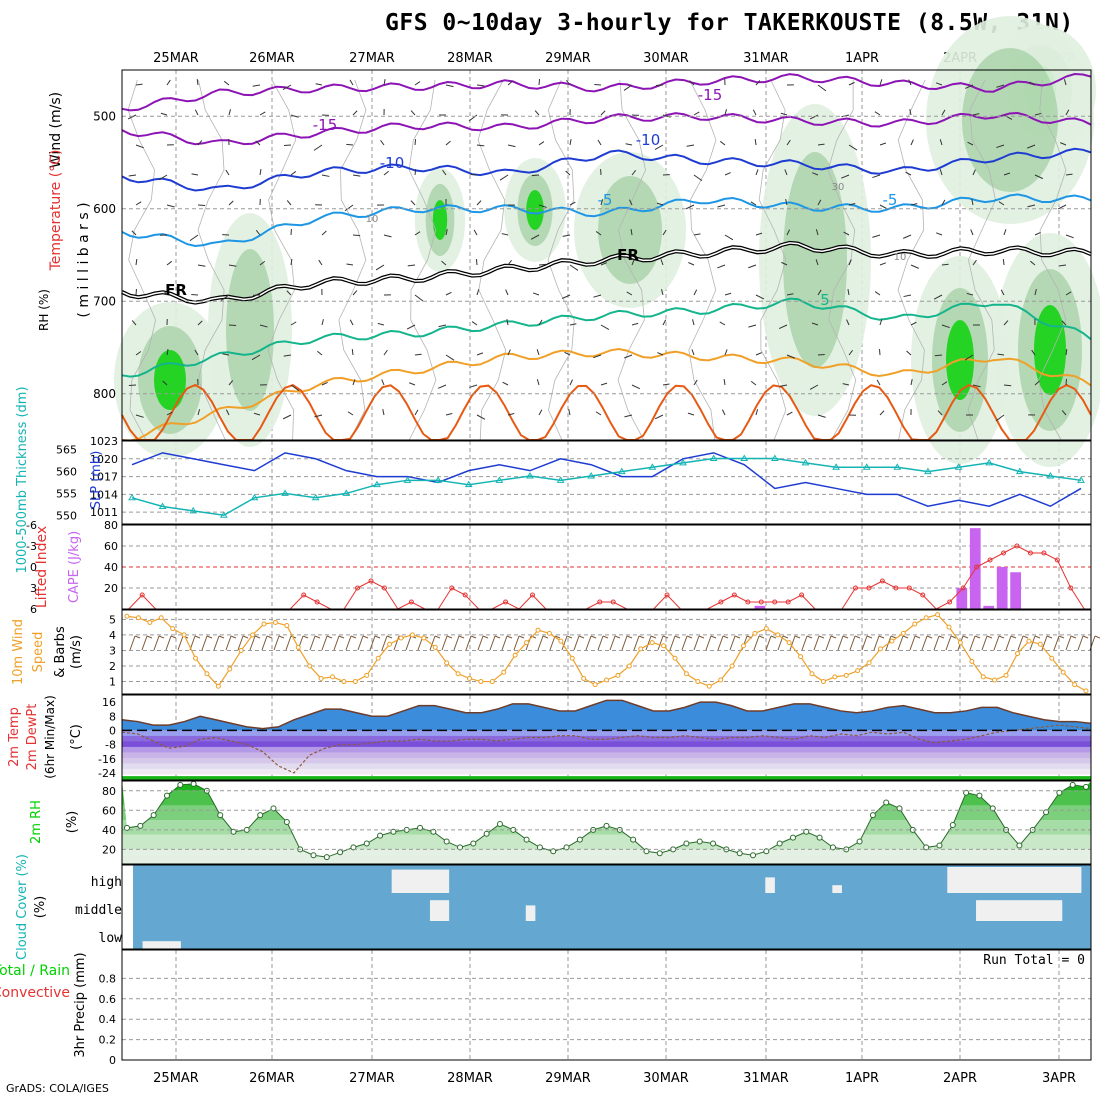  I want to click on axis-label-units: ( m i l l i b a r s ), so click(84, 259).